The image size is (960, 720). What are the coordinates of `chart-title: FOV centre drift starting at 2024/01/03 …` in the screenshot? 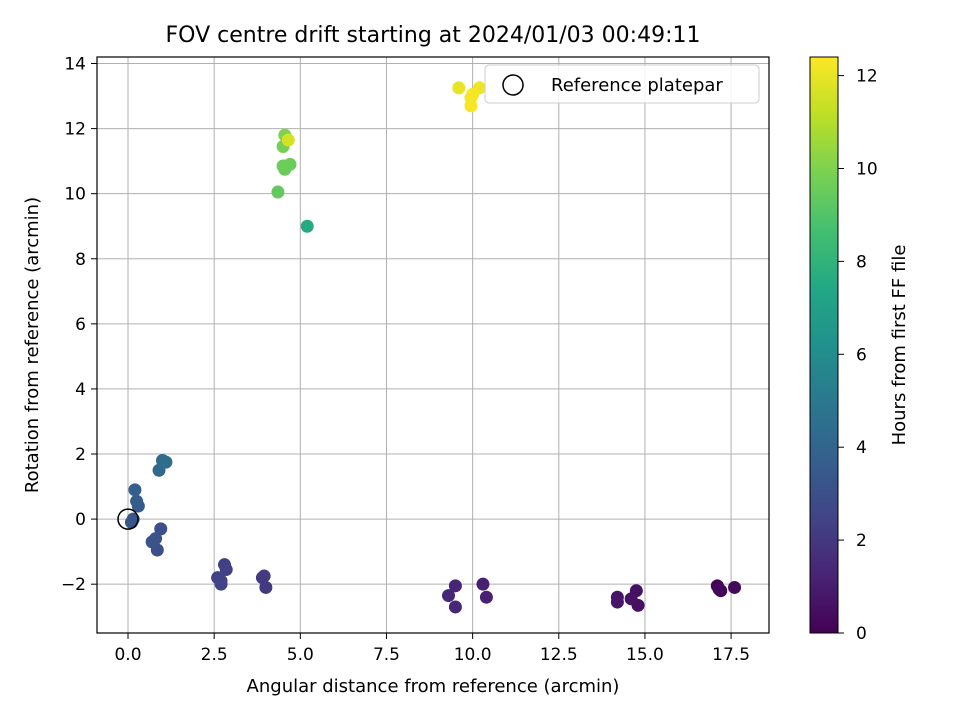 It's located at (433, 35).